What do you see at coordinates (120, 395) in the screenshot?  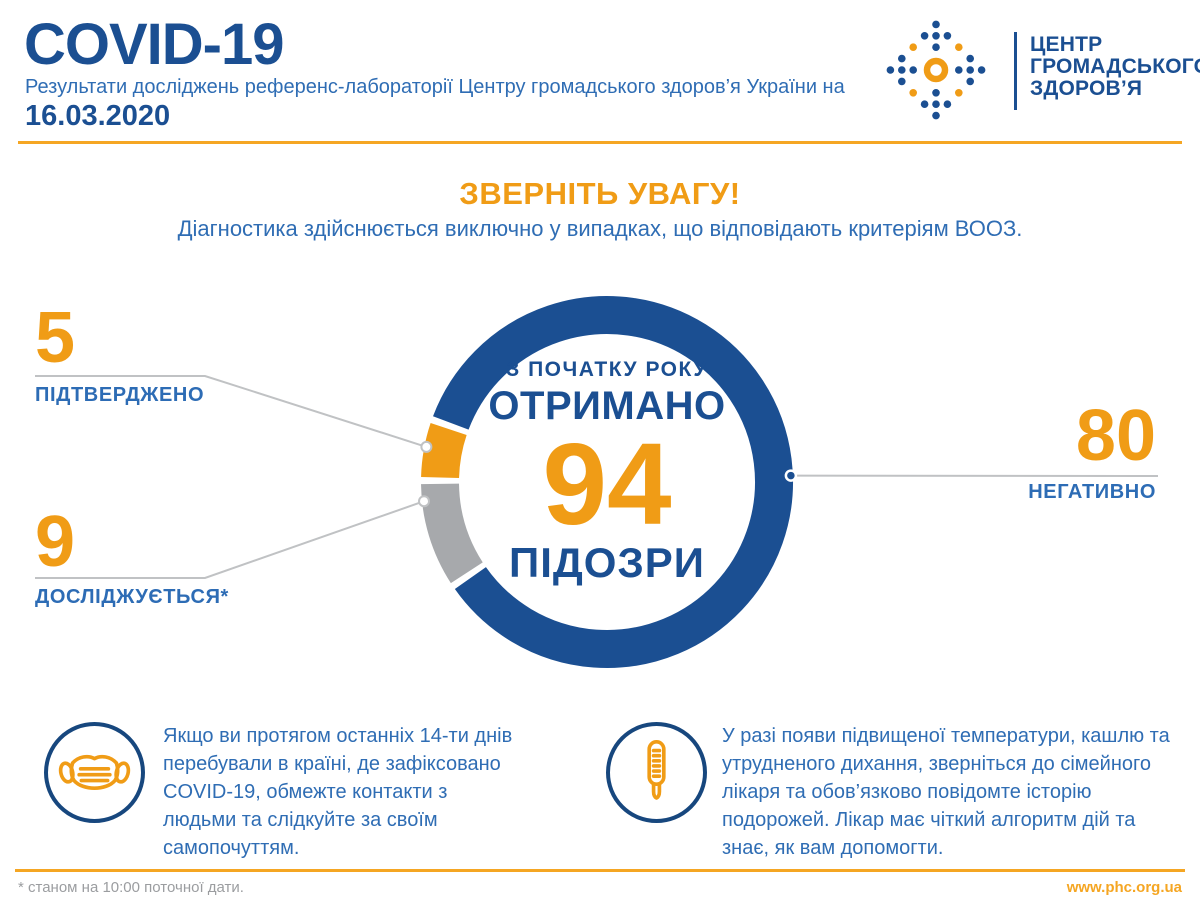 I see `confirmed-label: ПІДТВЕРДЖЕНО` at bounding box center [120, 395].